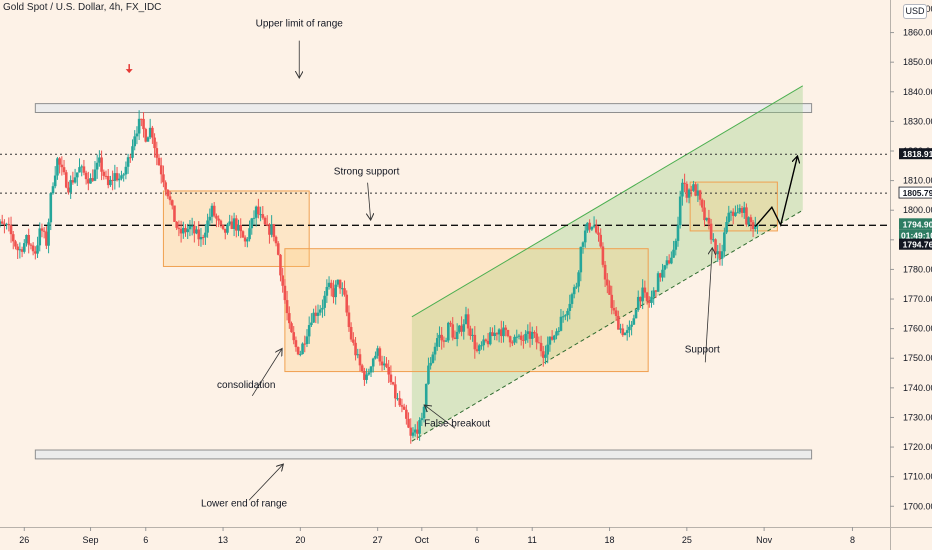  I want to click on annotation-label: Support, so click(702, 349).